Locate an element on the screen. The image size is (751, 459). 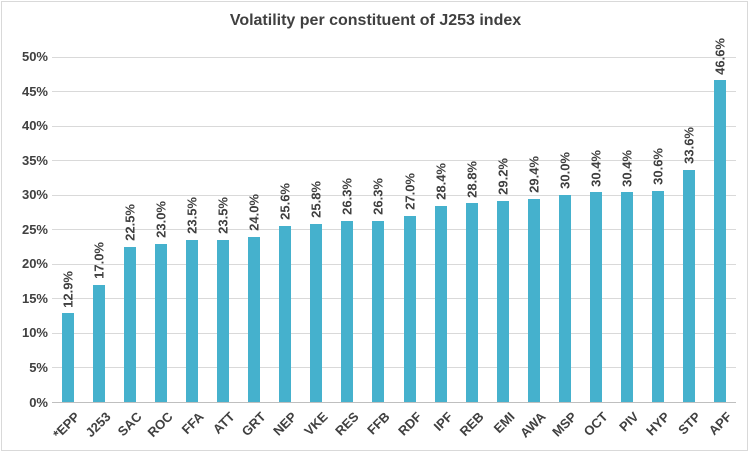
bar-value-label: 12.9% is located at coordinates (68, 289).